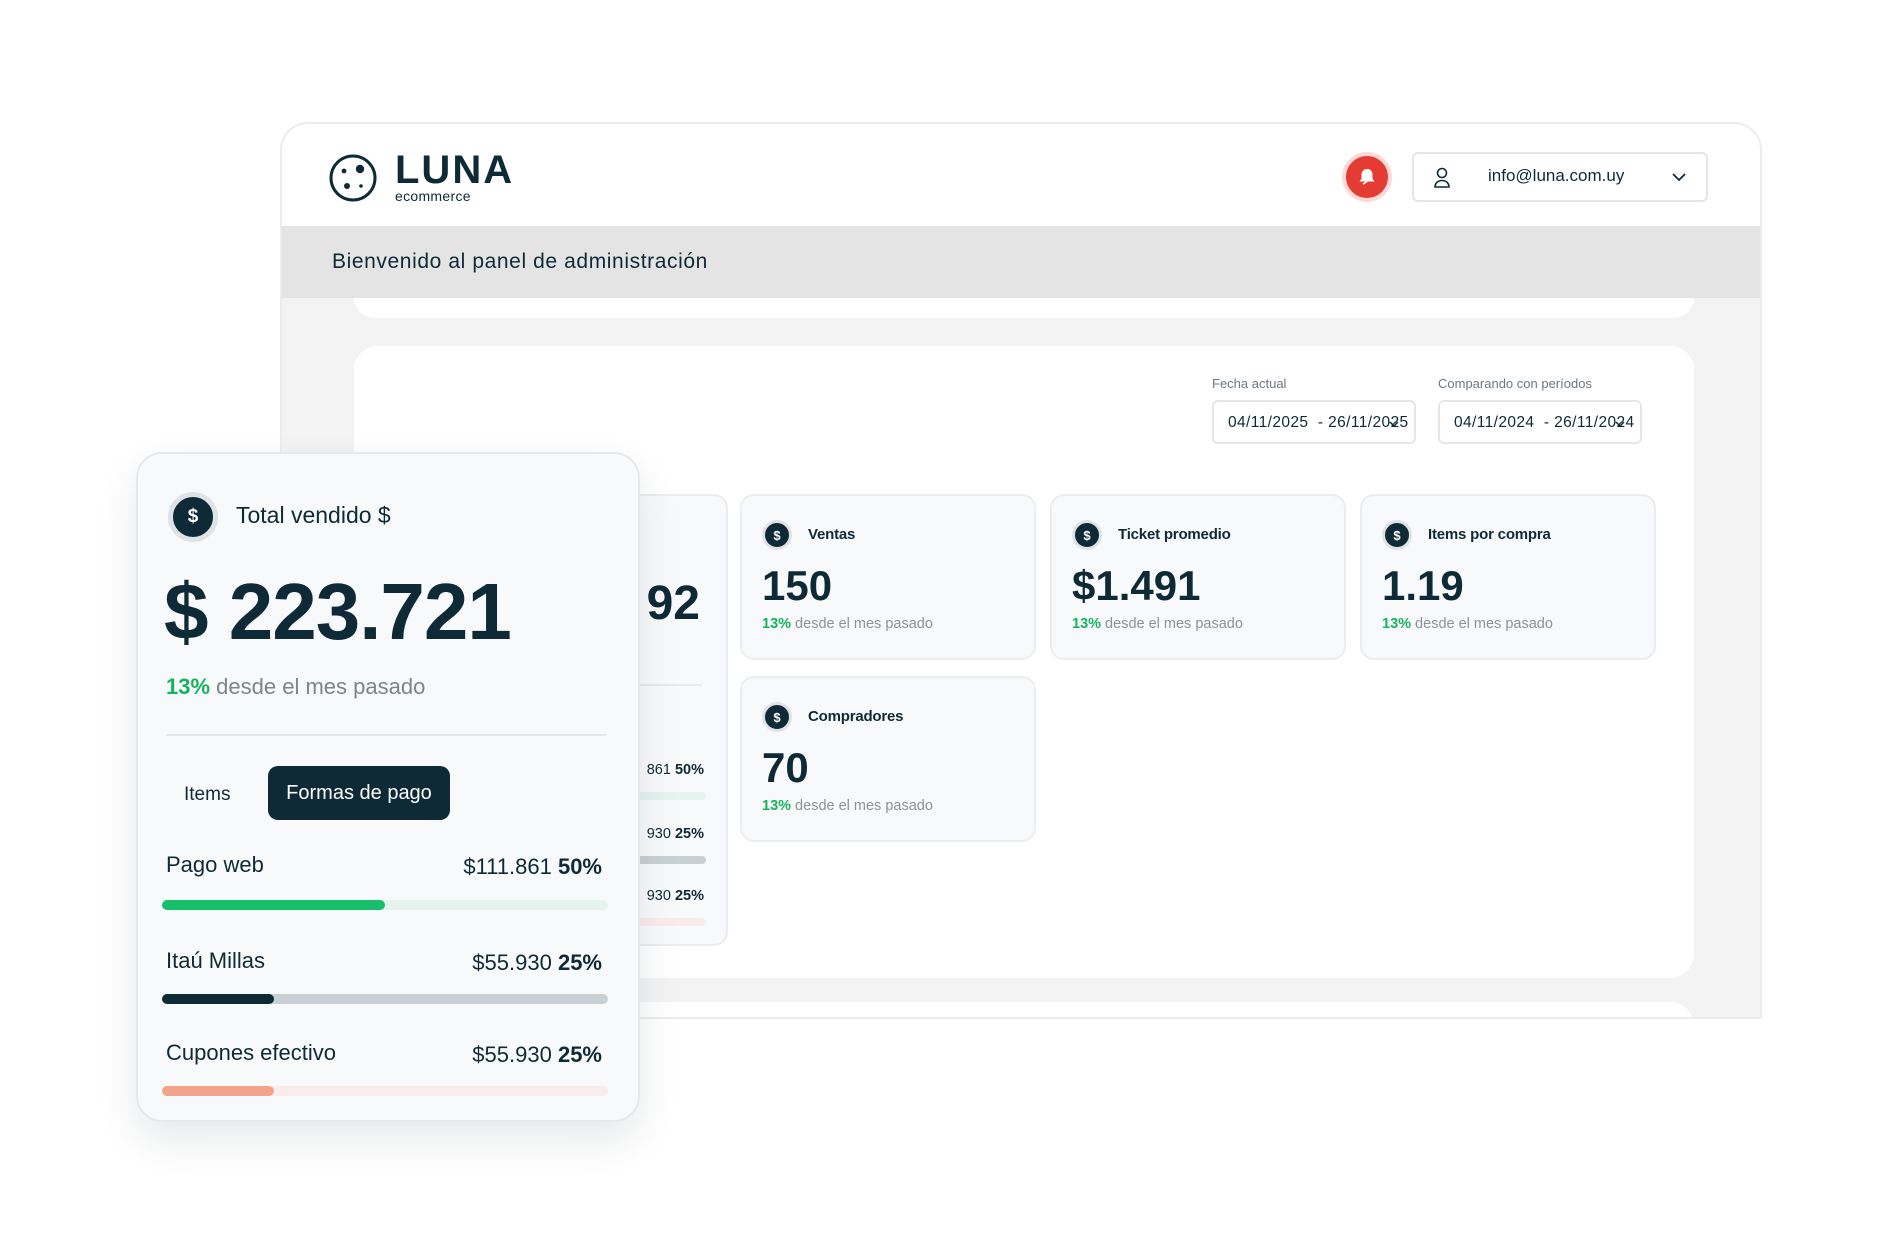 This screenshot has width=1890, height=1245. I want to click on panel-strip-bottom, so click(1024, 1009).